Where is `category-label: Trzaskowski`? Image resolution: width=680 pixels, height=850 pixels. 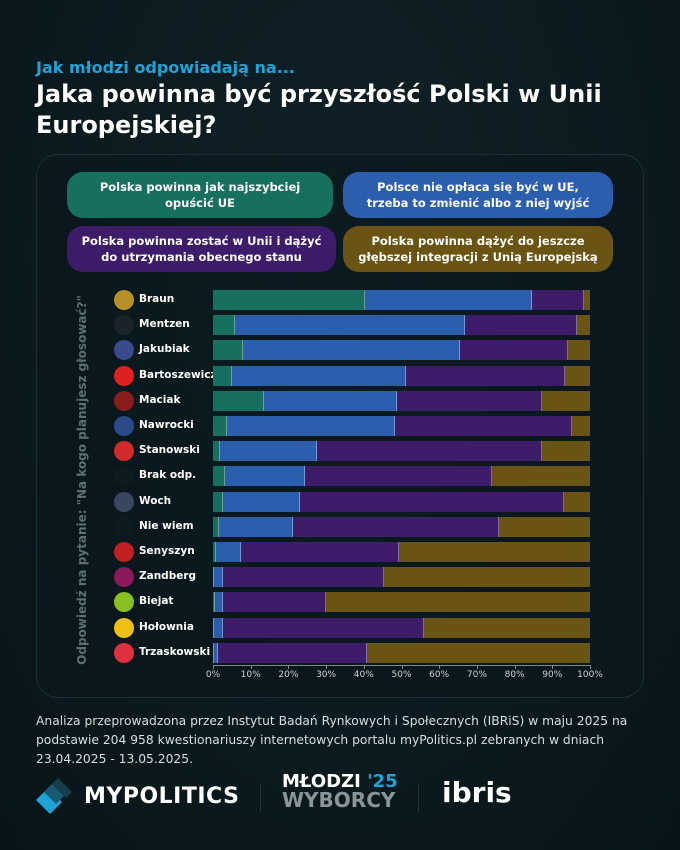 category-label: Trzaskowski is located at coordinates (175, 651).